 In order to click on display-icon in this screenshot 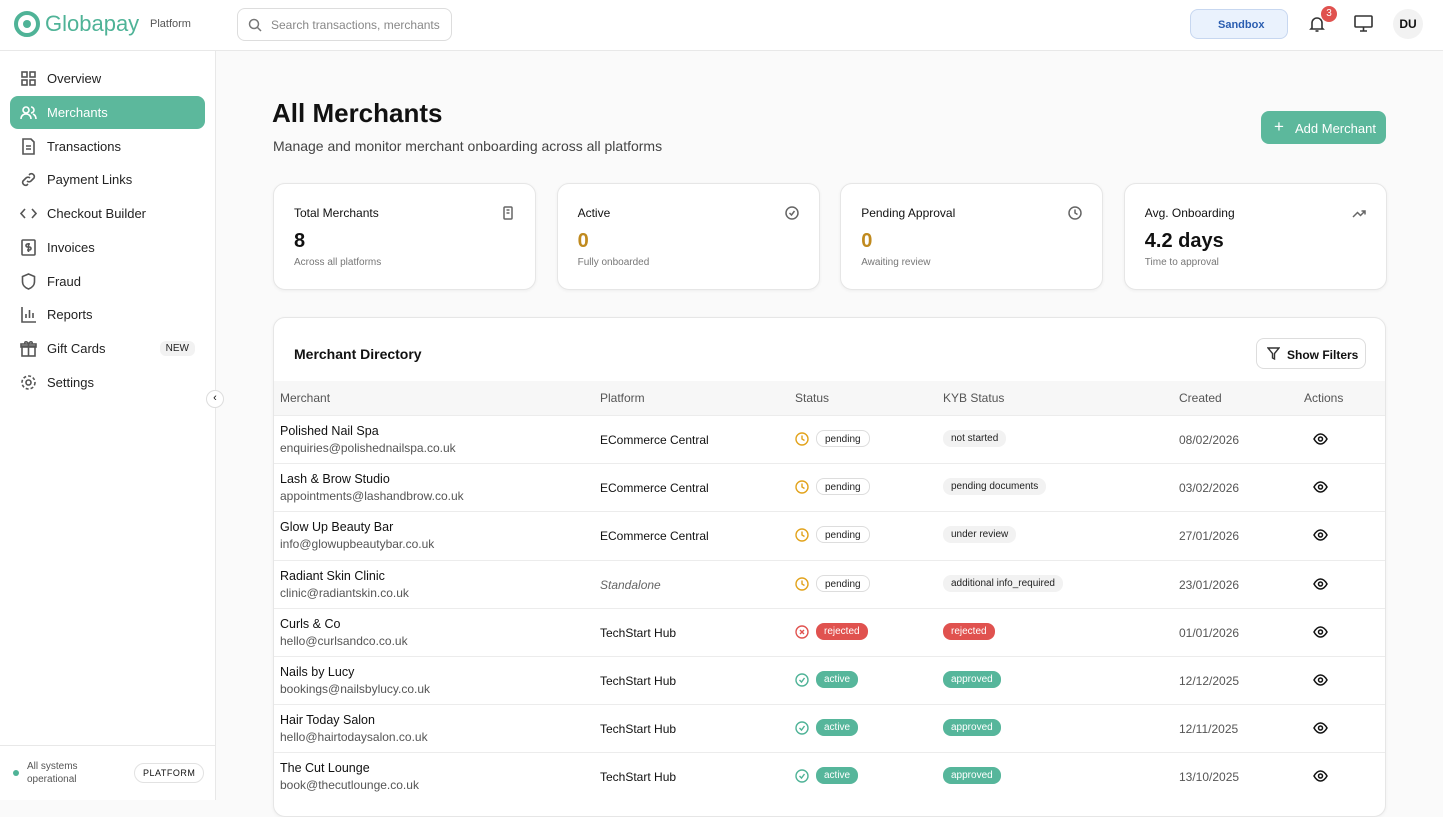, I will do `click(1363, 23)`.